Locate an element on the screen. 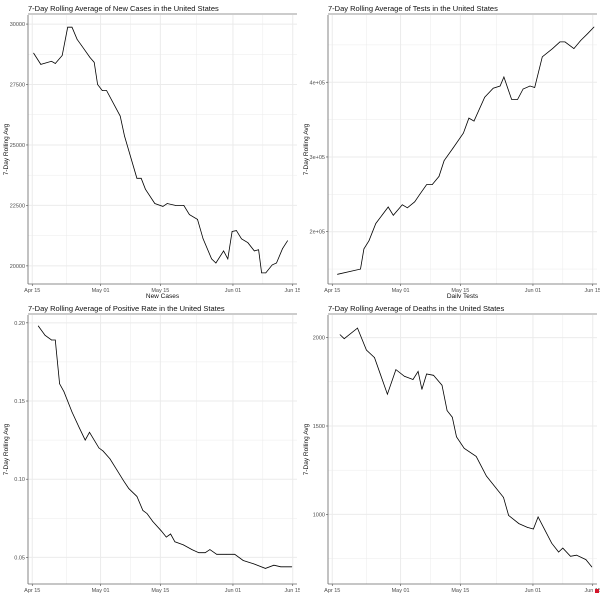  y-tick-label: 20000 is located at coordinates (17, 267).